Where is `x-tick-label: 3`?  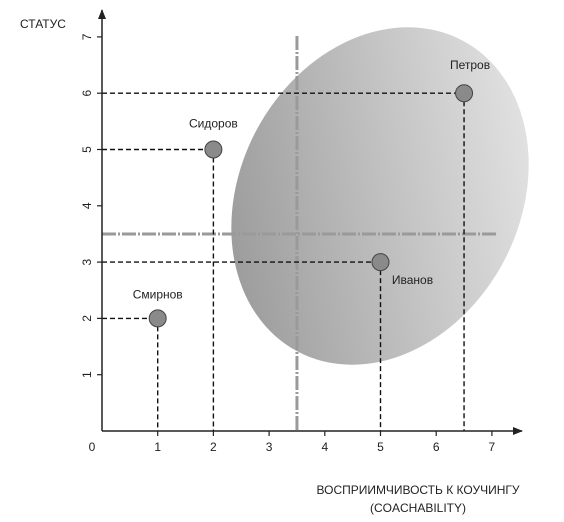 x-tick-label: 3 is located at coordinates (269, 447).